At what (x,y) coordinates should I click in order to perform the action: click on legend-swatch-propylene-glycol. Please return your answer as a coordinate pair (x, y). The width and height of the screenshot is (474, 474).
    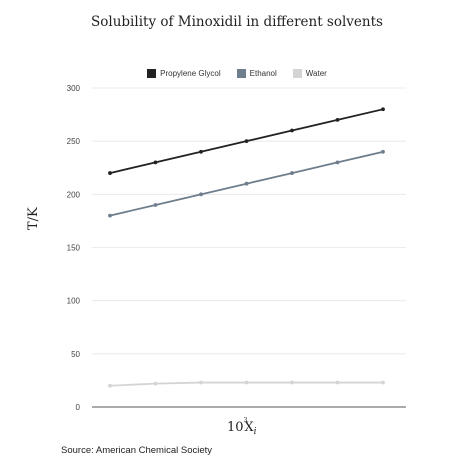
    Looking at the image, I should click on (152, 73).